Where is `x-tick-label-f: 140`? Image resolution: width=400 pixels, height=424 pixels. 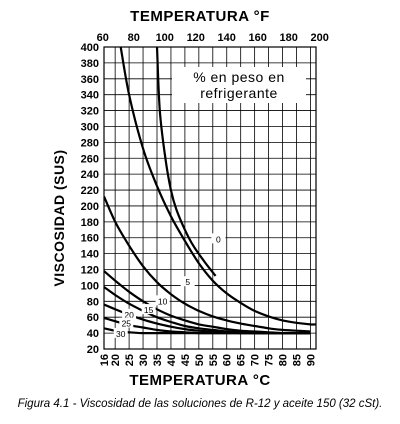
x-tick-label-f: 140 is located at coordinates (227, 38).